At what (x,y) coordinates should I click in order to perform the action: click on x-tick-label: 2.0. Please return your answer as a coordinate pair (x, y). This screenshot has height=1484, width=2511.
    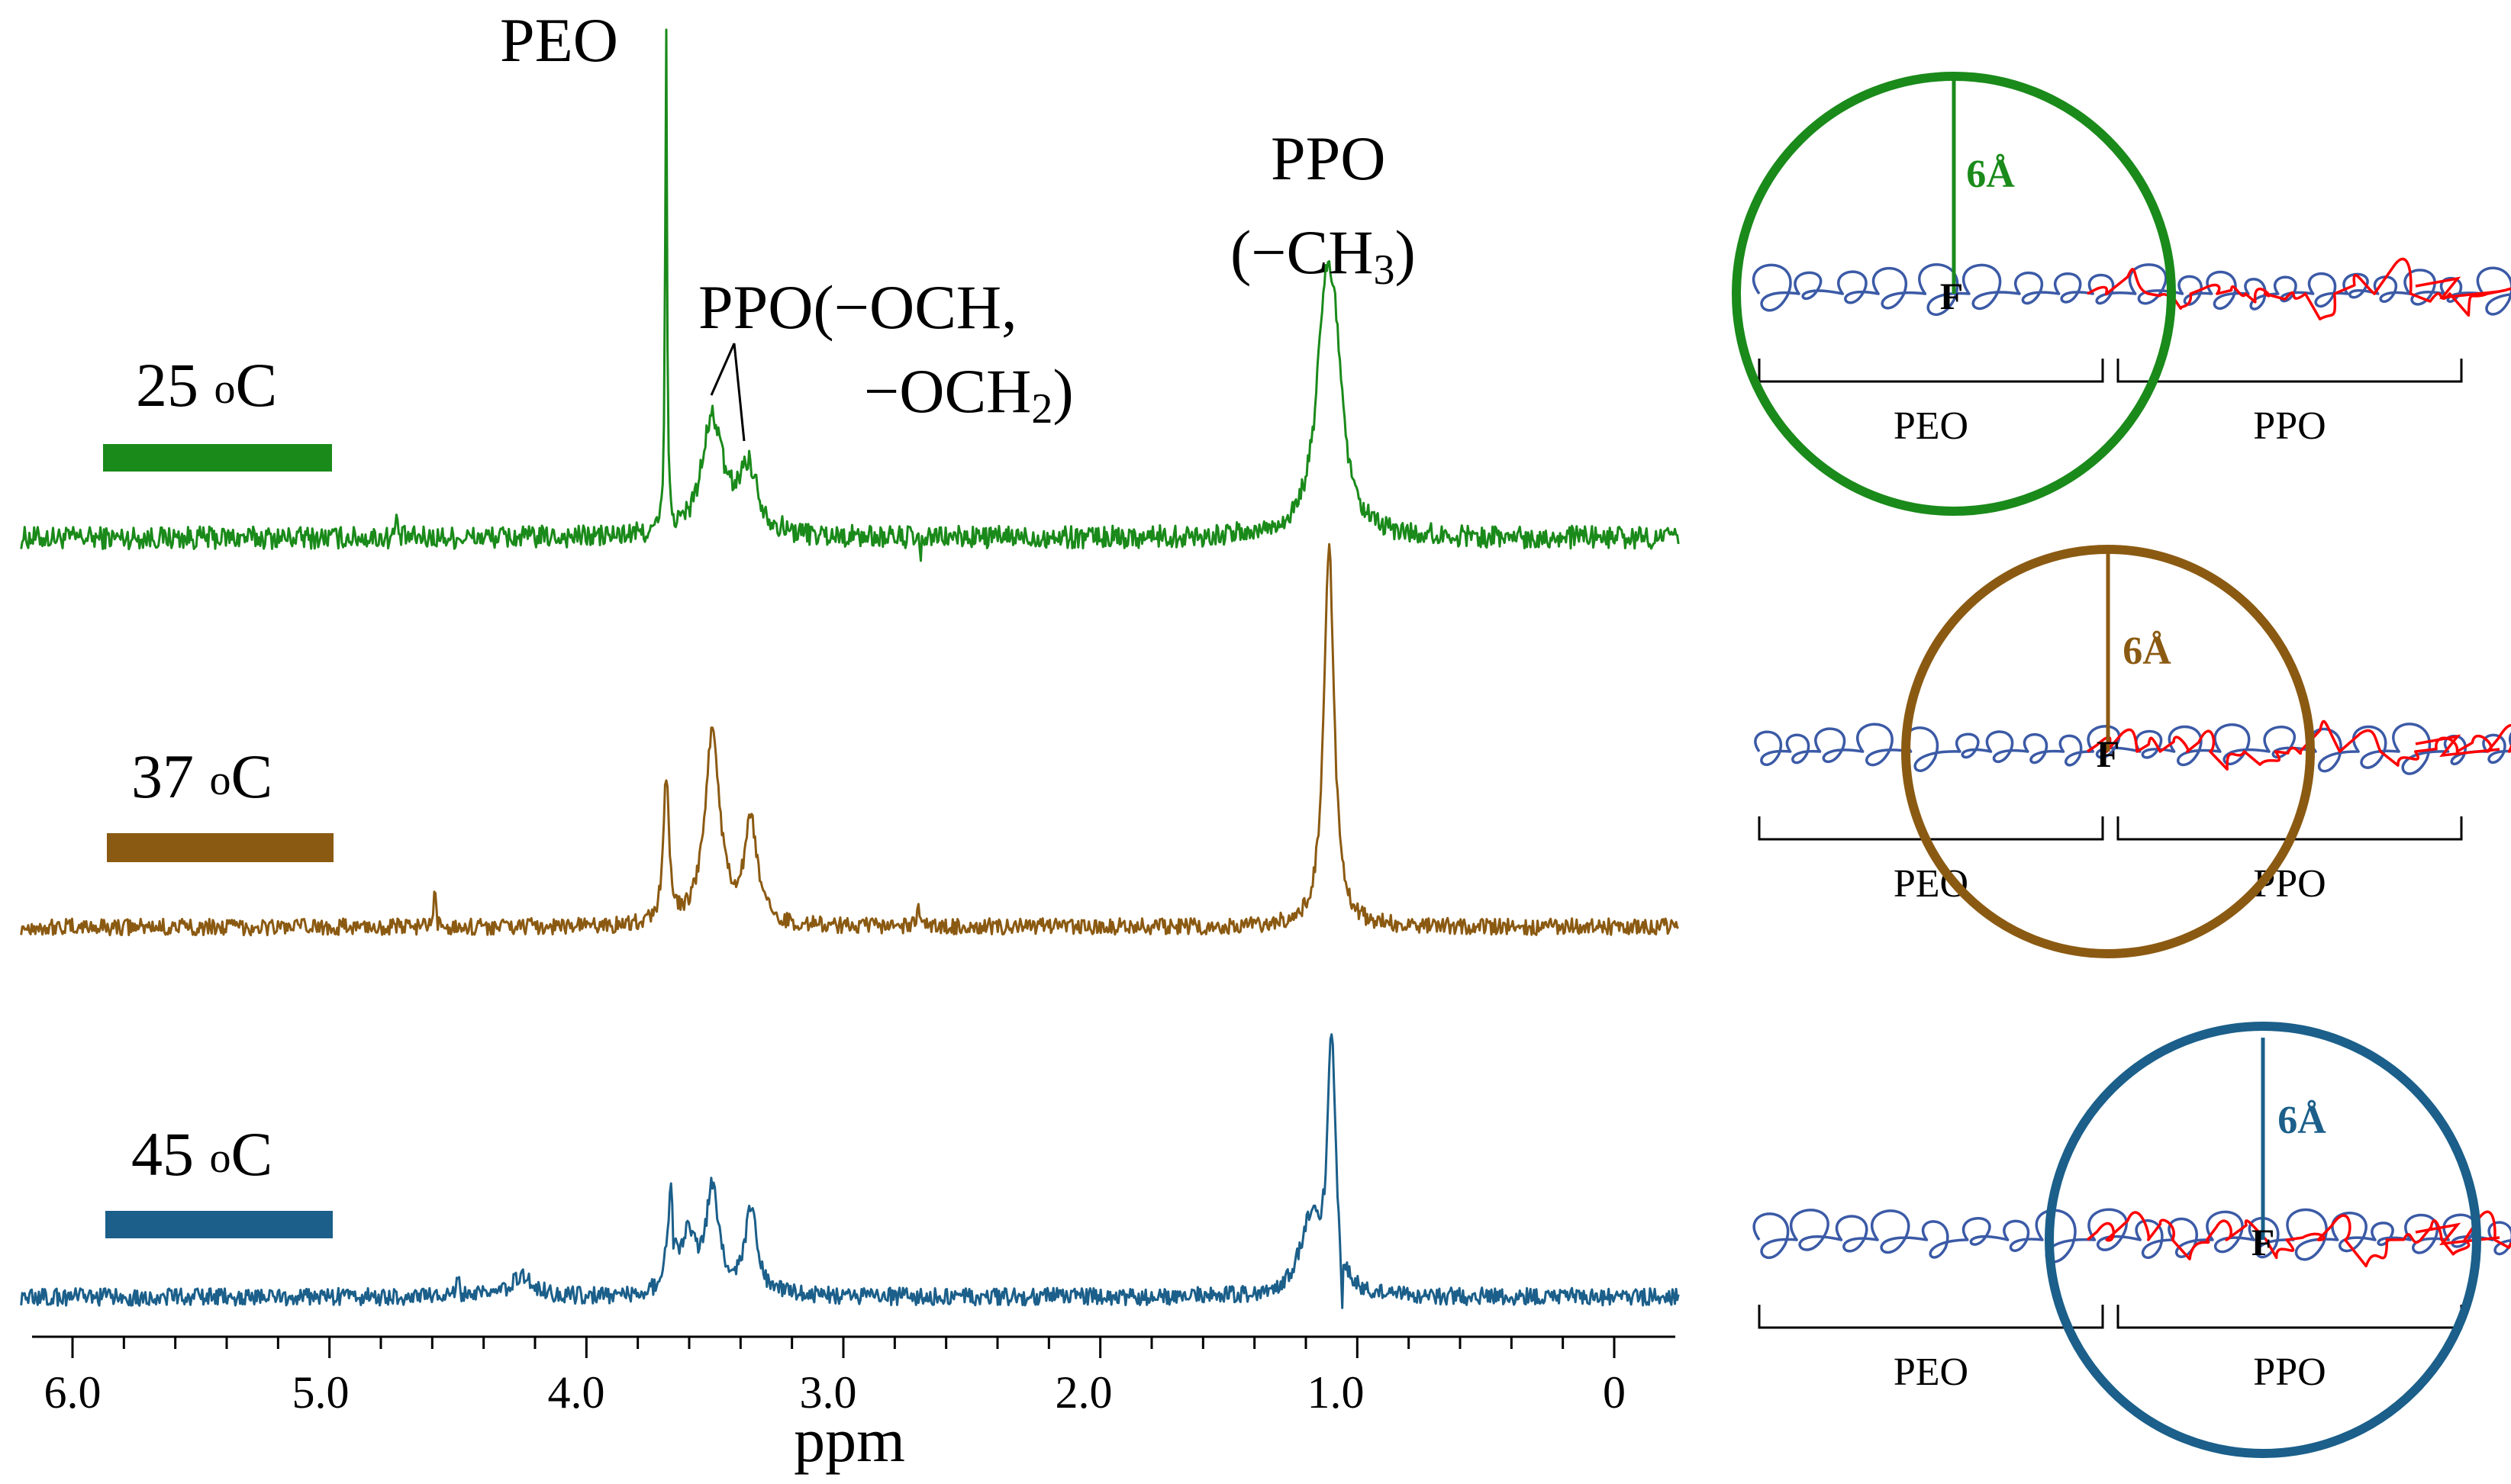
    Looking at the image, I should click on (1085, 1392).